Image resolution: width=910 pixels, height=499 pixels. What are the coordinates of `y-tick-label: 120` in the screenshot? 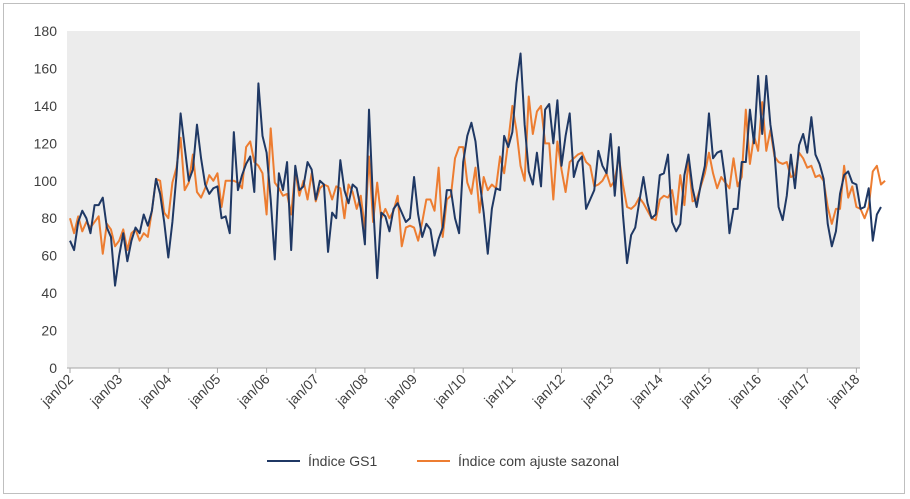 It's located at (46, 143).